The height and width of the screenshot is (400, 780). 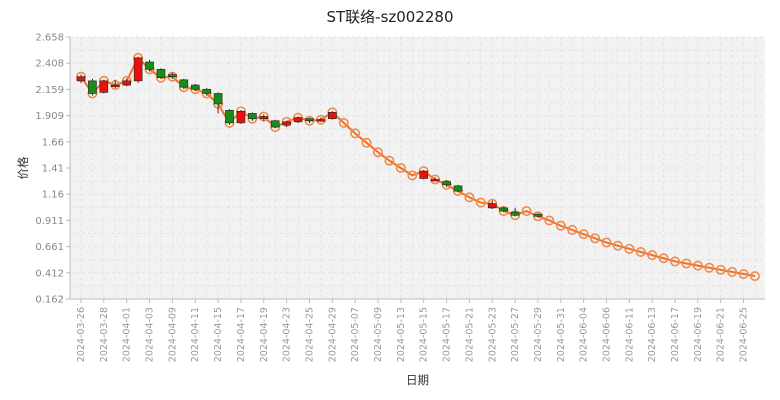 What do you see at coordinates (49, 247) in the screenshot?
I see `y-tick-label: 0.661` at bounding box center [49, 247].